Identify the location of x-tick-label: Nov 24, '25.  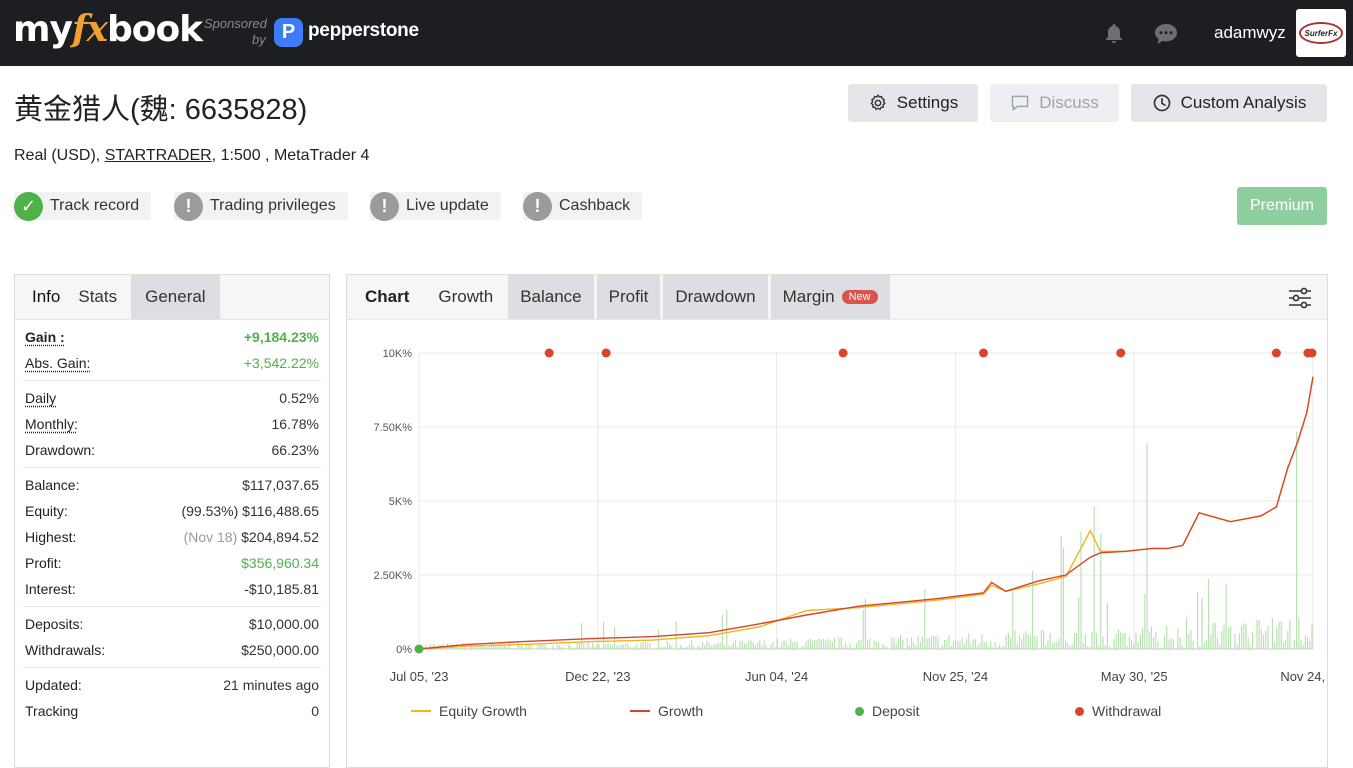
(1303, 676).